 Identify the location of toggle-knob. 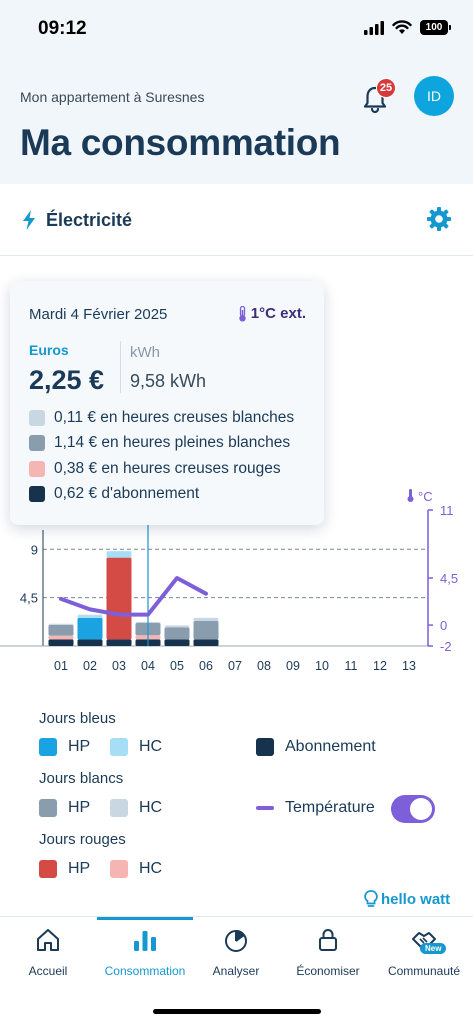
(421, 809).